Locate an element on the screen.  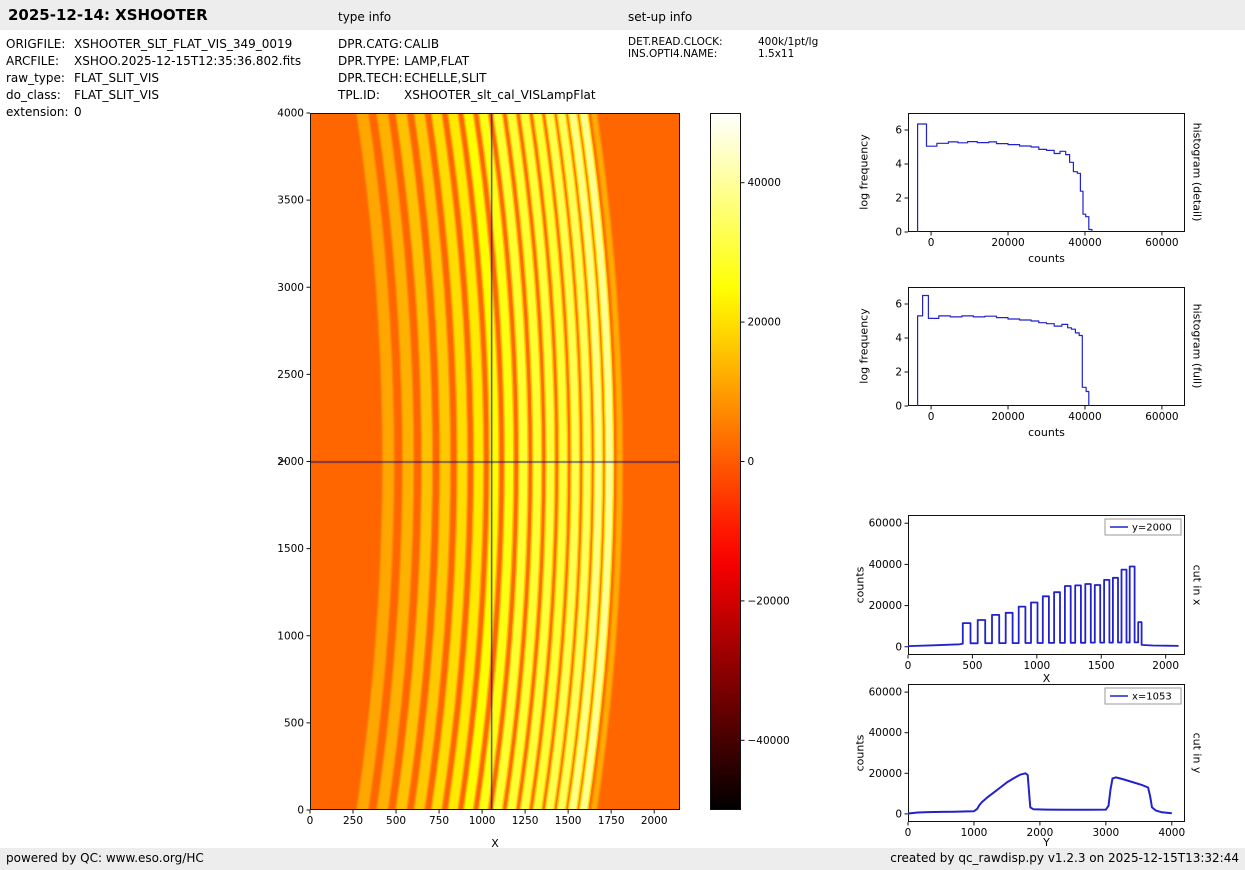
meta-row: raw_type: FLAT_SLIT_VIS is located at coordinates (153, 78).